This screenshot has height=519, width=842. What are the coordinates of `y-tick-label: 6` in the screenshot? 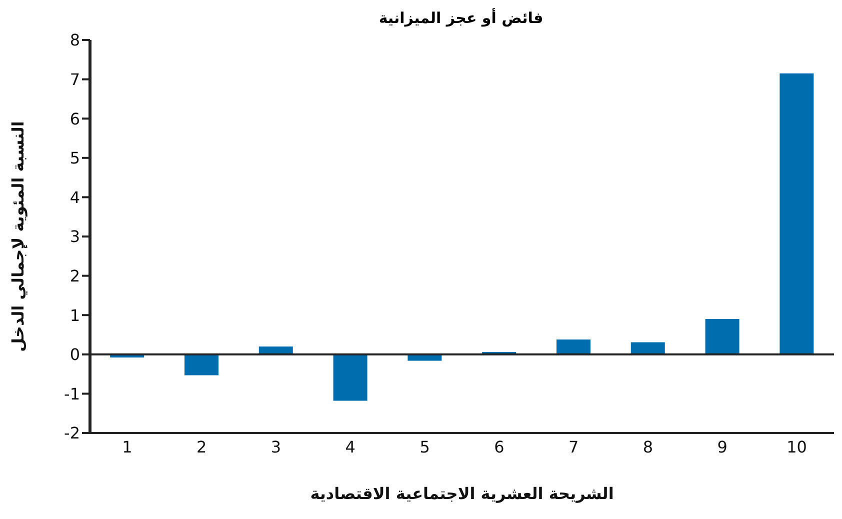 It's located at (75, 118).